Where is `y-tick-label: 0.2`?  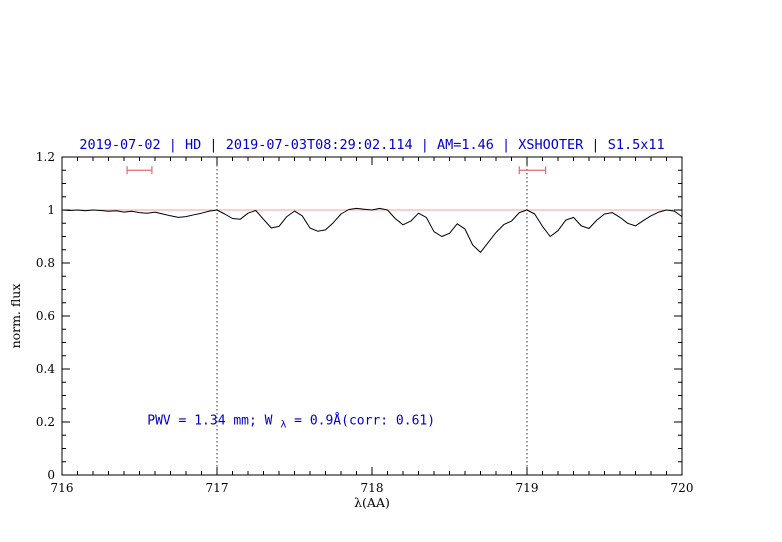
y-tick-label: 0.2 is located at coordinates (45, 422).